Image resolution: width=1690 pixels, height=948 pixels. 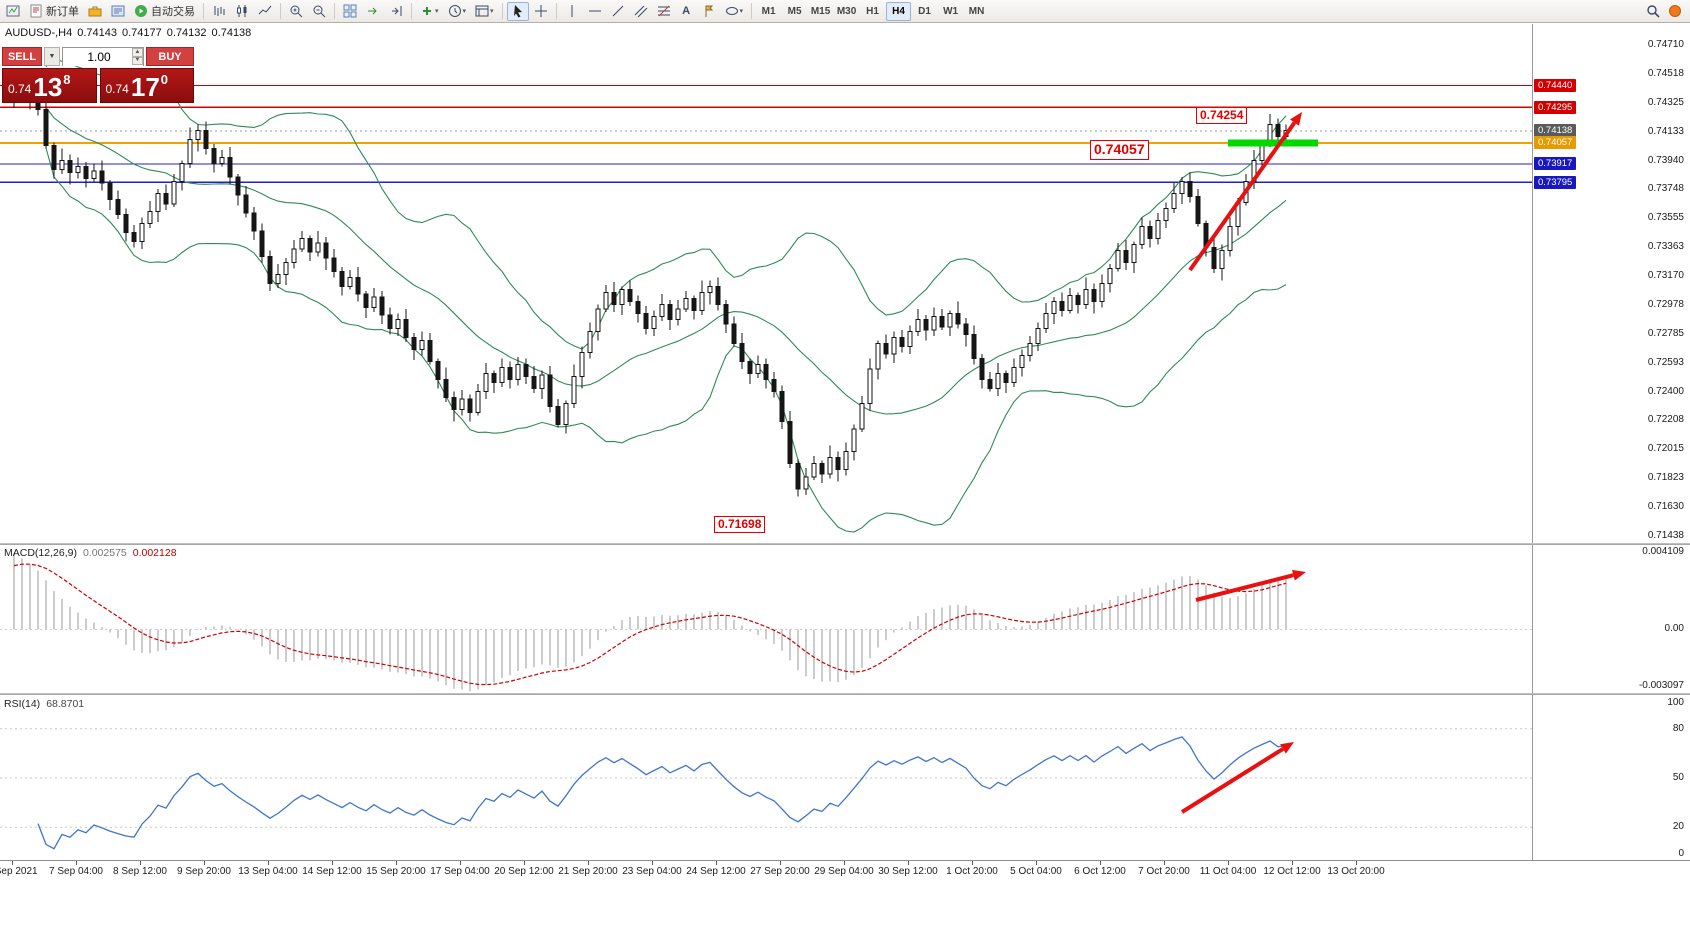 I want to click on text-button: A, so click(x=686, y=11).